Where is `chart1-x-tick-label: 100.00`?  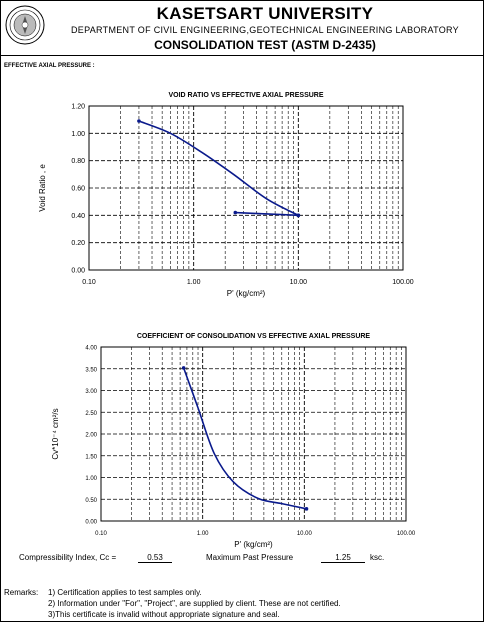
chart1-x-tick-label: 100.00 is located at coordinates (403, 282).